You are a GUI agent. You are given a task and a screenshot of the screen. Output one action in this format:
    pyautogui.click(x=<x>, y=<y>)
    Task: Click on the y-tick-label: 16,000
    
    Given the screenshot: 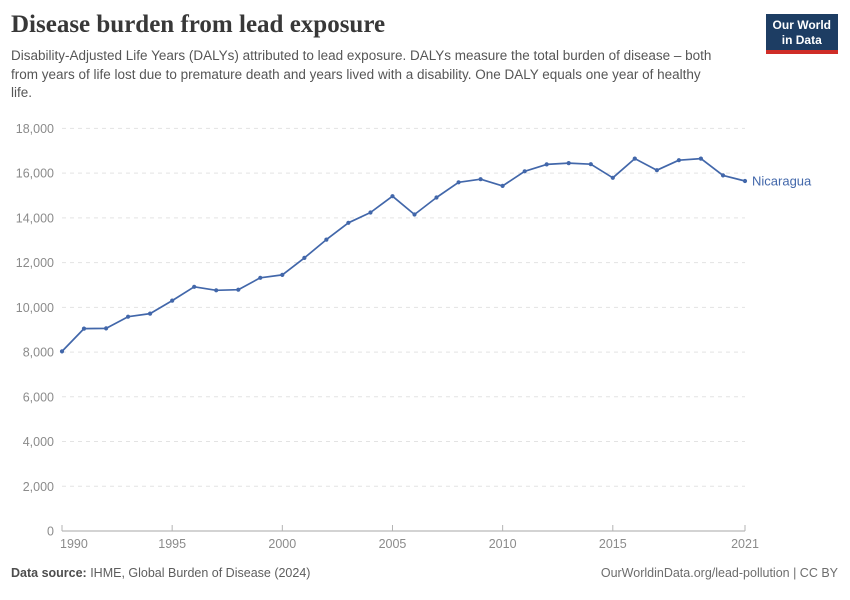 What is the action you would take?
    pyautogui.click(x=35, y=174)
    